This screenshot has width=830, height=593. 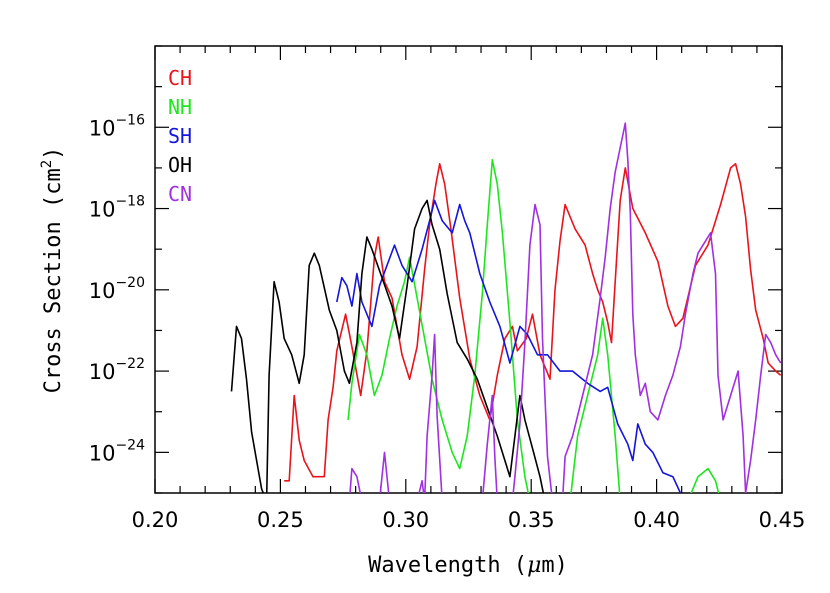 I want to click on legend-entry-nh: NH, so click(x=180, y=107).